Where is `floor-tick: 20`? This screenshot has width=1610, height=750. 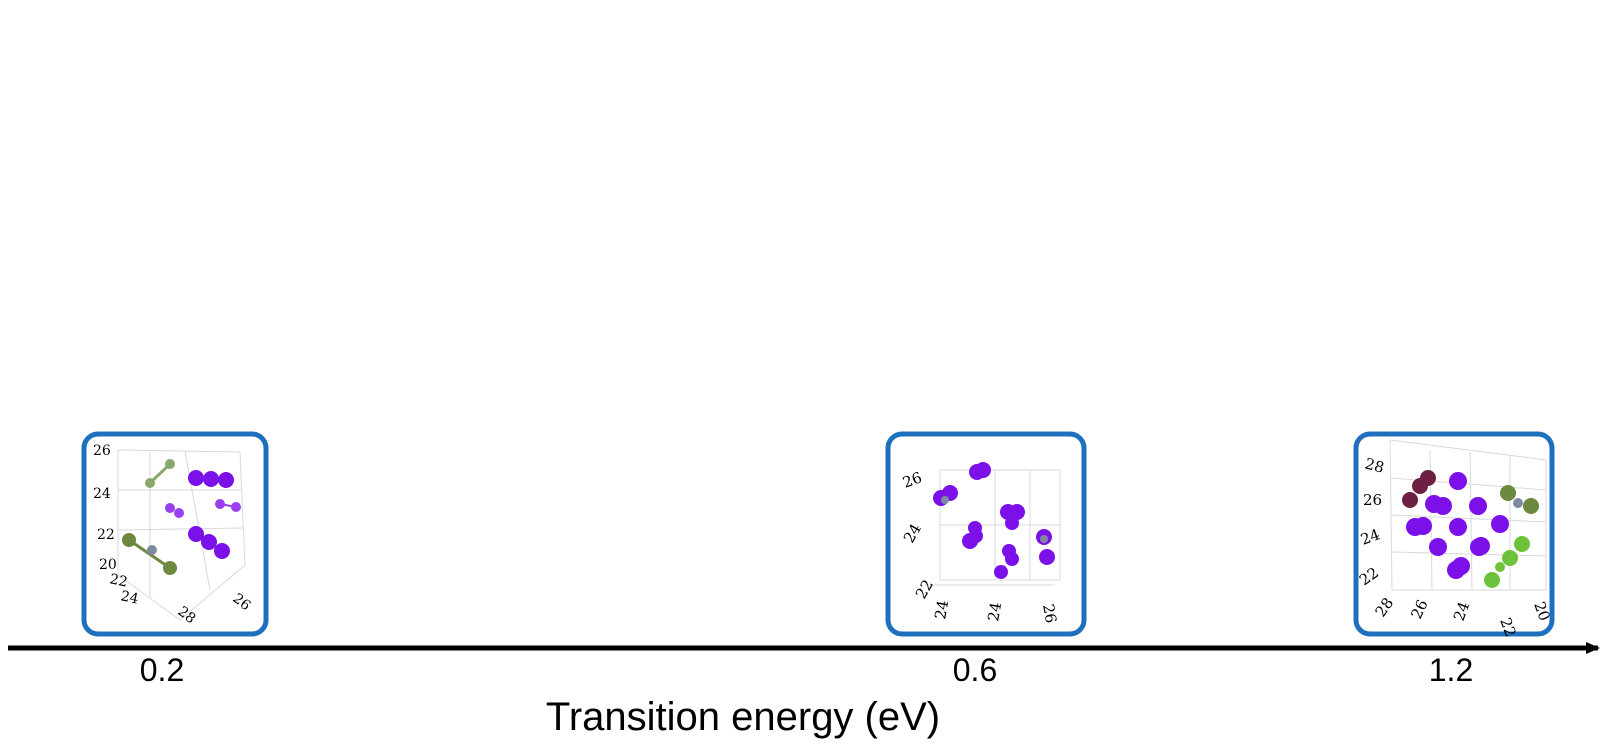
floor-tick: 20 is located at coordinates (1541, 611).